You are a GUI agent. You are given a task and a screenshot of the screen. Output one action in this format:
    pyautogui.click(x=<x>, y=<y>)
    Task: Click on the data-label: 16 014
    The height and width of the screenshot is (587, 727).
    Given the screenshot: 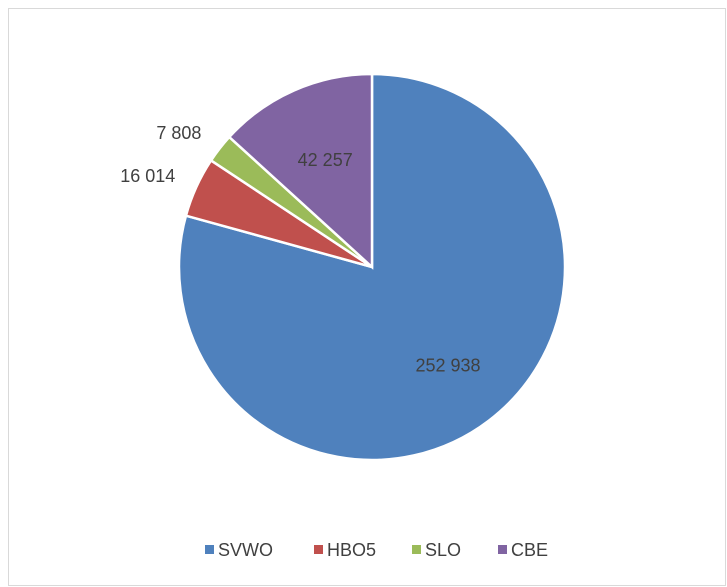 What is the action you would take?
    pyautogui.click(x=147, y=176)
    